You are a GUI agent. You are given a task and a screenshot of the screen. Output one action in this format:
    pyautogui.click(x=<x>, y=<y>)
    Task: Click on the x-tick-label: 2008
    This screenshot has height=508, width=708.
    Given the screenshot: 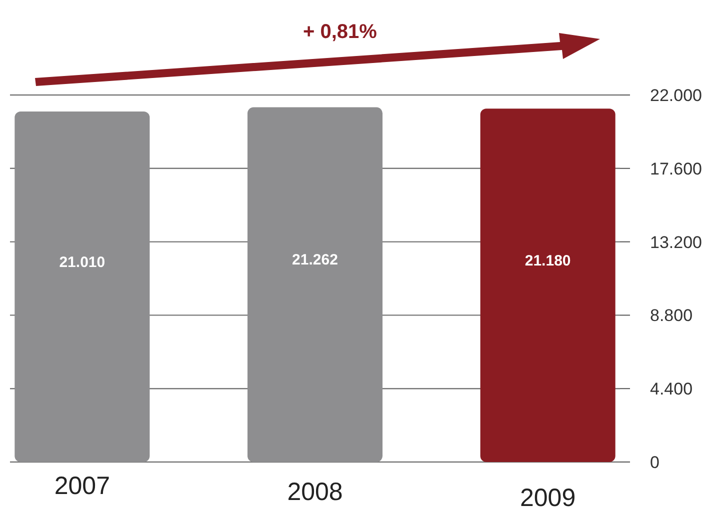 What is the action you would take?
    pyautogui.click(x=315, y=492)
    